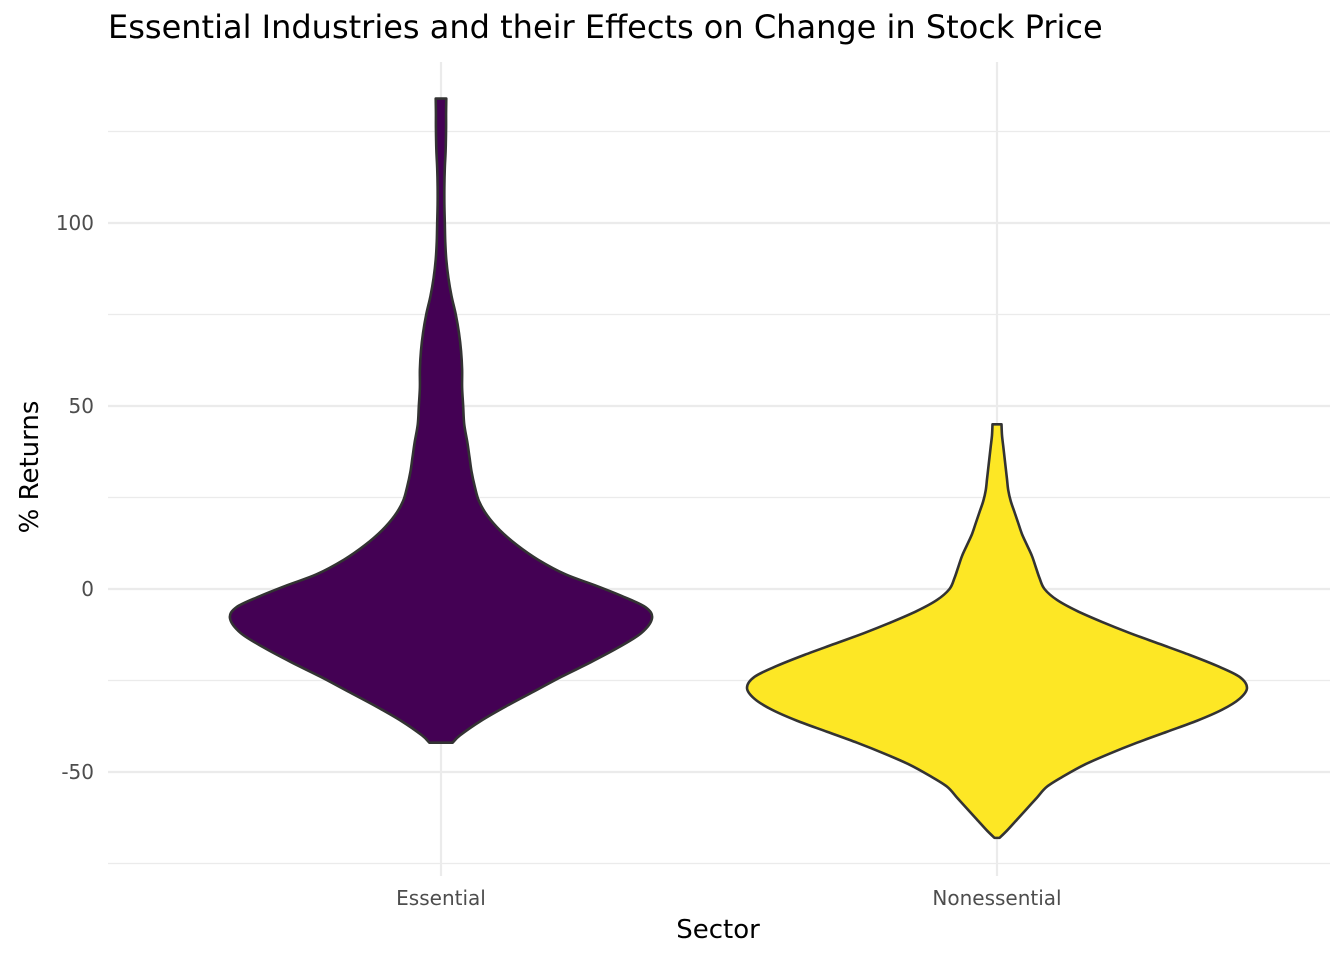 This screenshot has width=1344, height=960. What do you see at coordinates (728, 898) in the screenshot?
I see `x-axis-ticks: Essential Nonessential` at bounding box center [728, 898].